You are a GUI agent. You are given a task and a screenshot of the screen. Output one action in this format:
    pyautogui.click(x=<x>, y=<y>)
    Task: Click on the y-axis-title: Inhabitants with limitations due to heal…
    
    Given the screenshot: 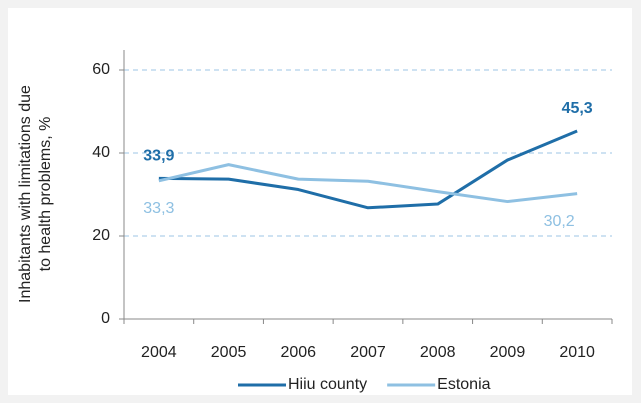 What is the action you would take?
    pyautogui.click(x=35, y=194)
    